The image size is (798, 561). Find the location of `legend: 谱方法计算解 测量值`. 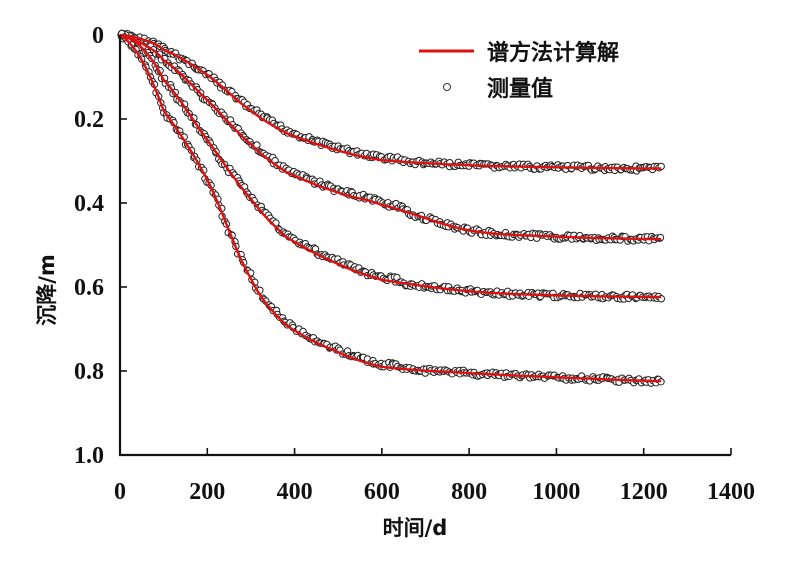

legend: 谱方法计算解 测量值 is located at coordinates (519, 71).